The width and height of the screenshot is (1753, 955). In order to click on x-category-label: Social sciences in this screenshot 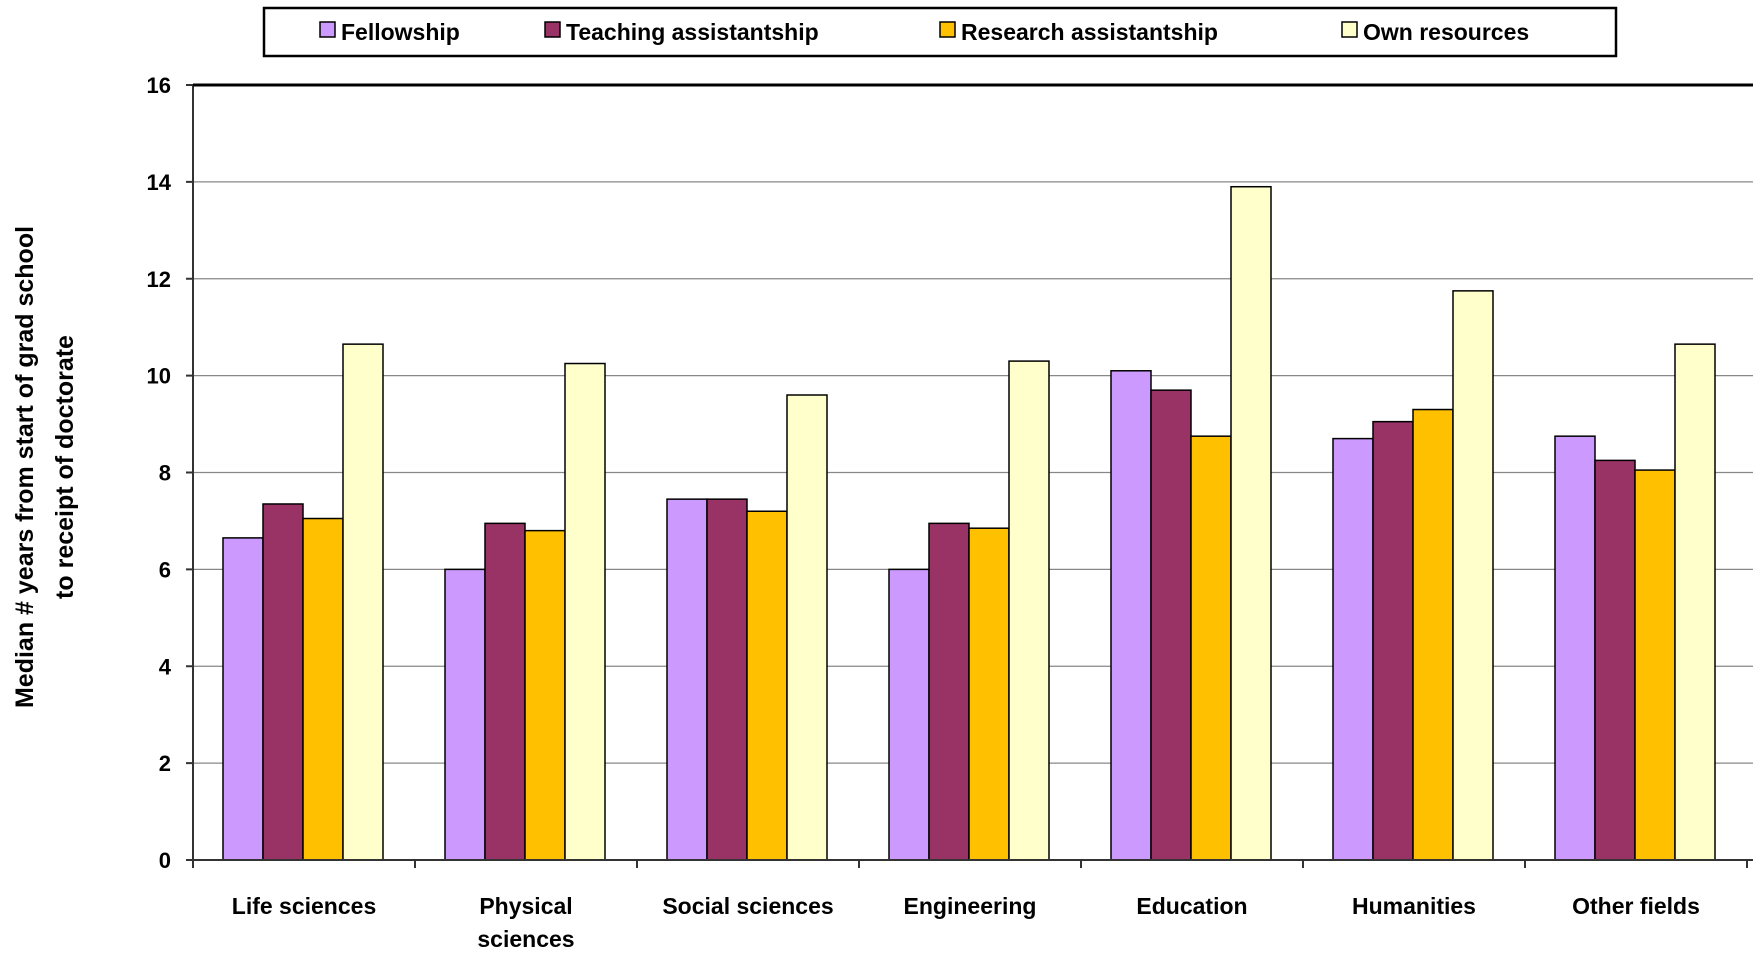, I will do `click(747, 906)`.